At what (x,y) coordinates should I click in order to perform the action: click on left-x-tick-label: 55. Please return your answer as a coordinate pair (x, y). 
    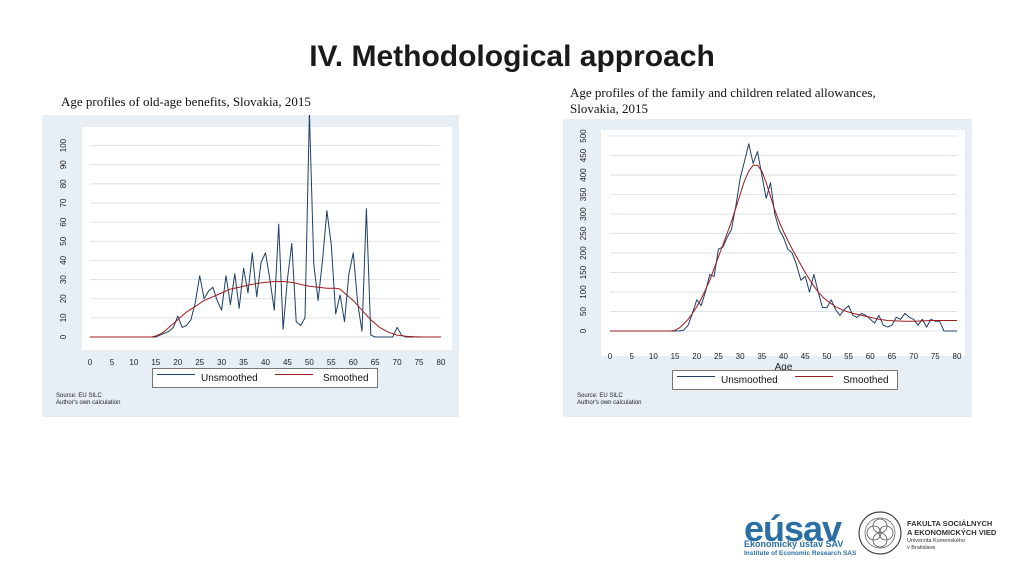
    Looking at the image, I should click on (331, 362).